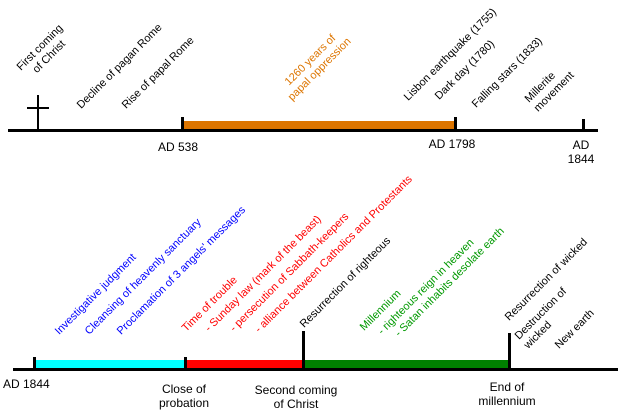 Image resolution: width=624 pixels, height=415 pixels. I want to click on bottom-timeline-axis-line, so click(315, 369).